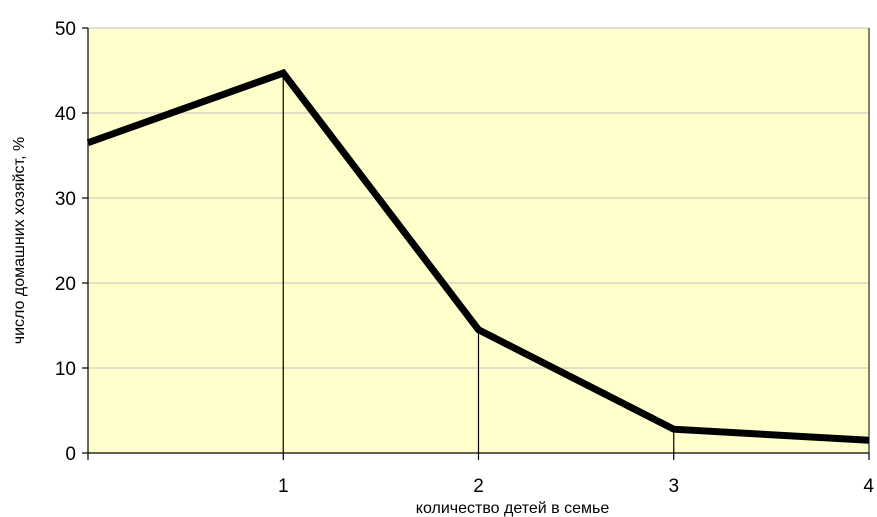 The image size is (877, 517). What do you see at coordinates (70, 454) in the screenshot?
I see `y-tick-label-0: 0` at bounding box center [70, 454].